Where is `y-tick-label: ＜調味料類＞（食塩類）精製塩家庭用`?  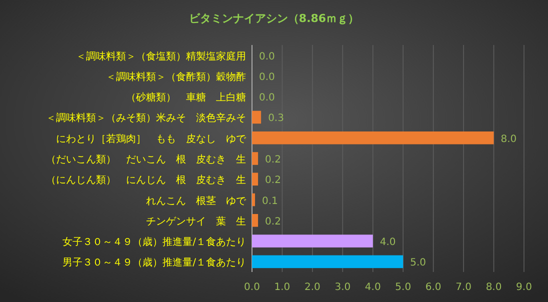
y-tick-label: ＜調味料類＞（食塩類）精製塩家庭用 is located at coordinates (161, 56).